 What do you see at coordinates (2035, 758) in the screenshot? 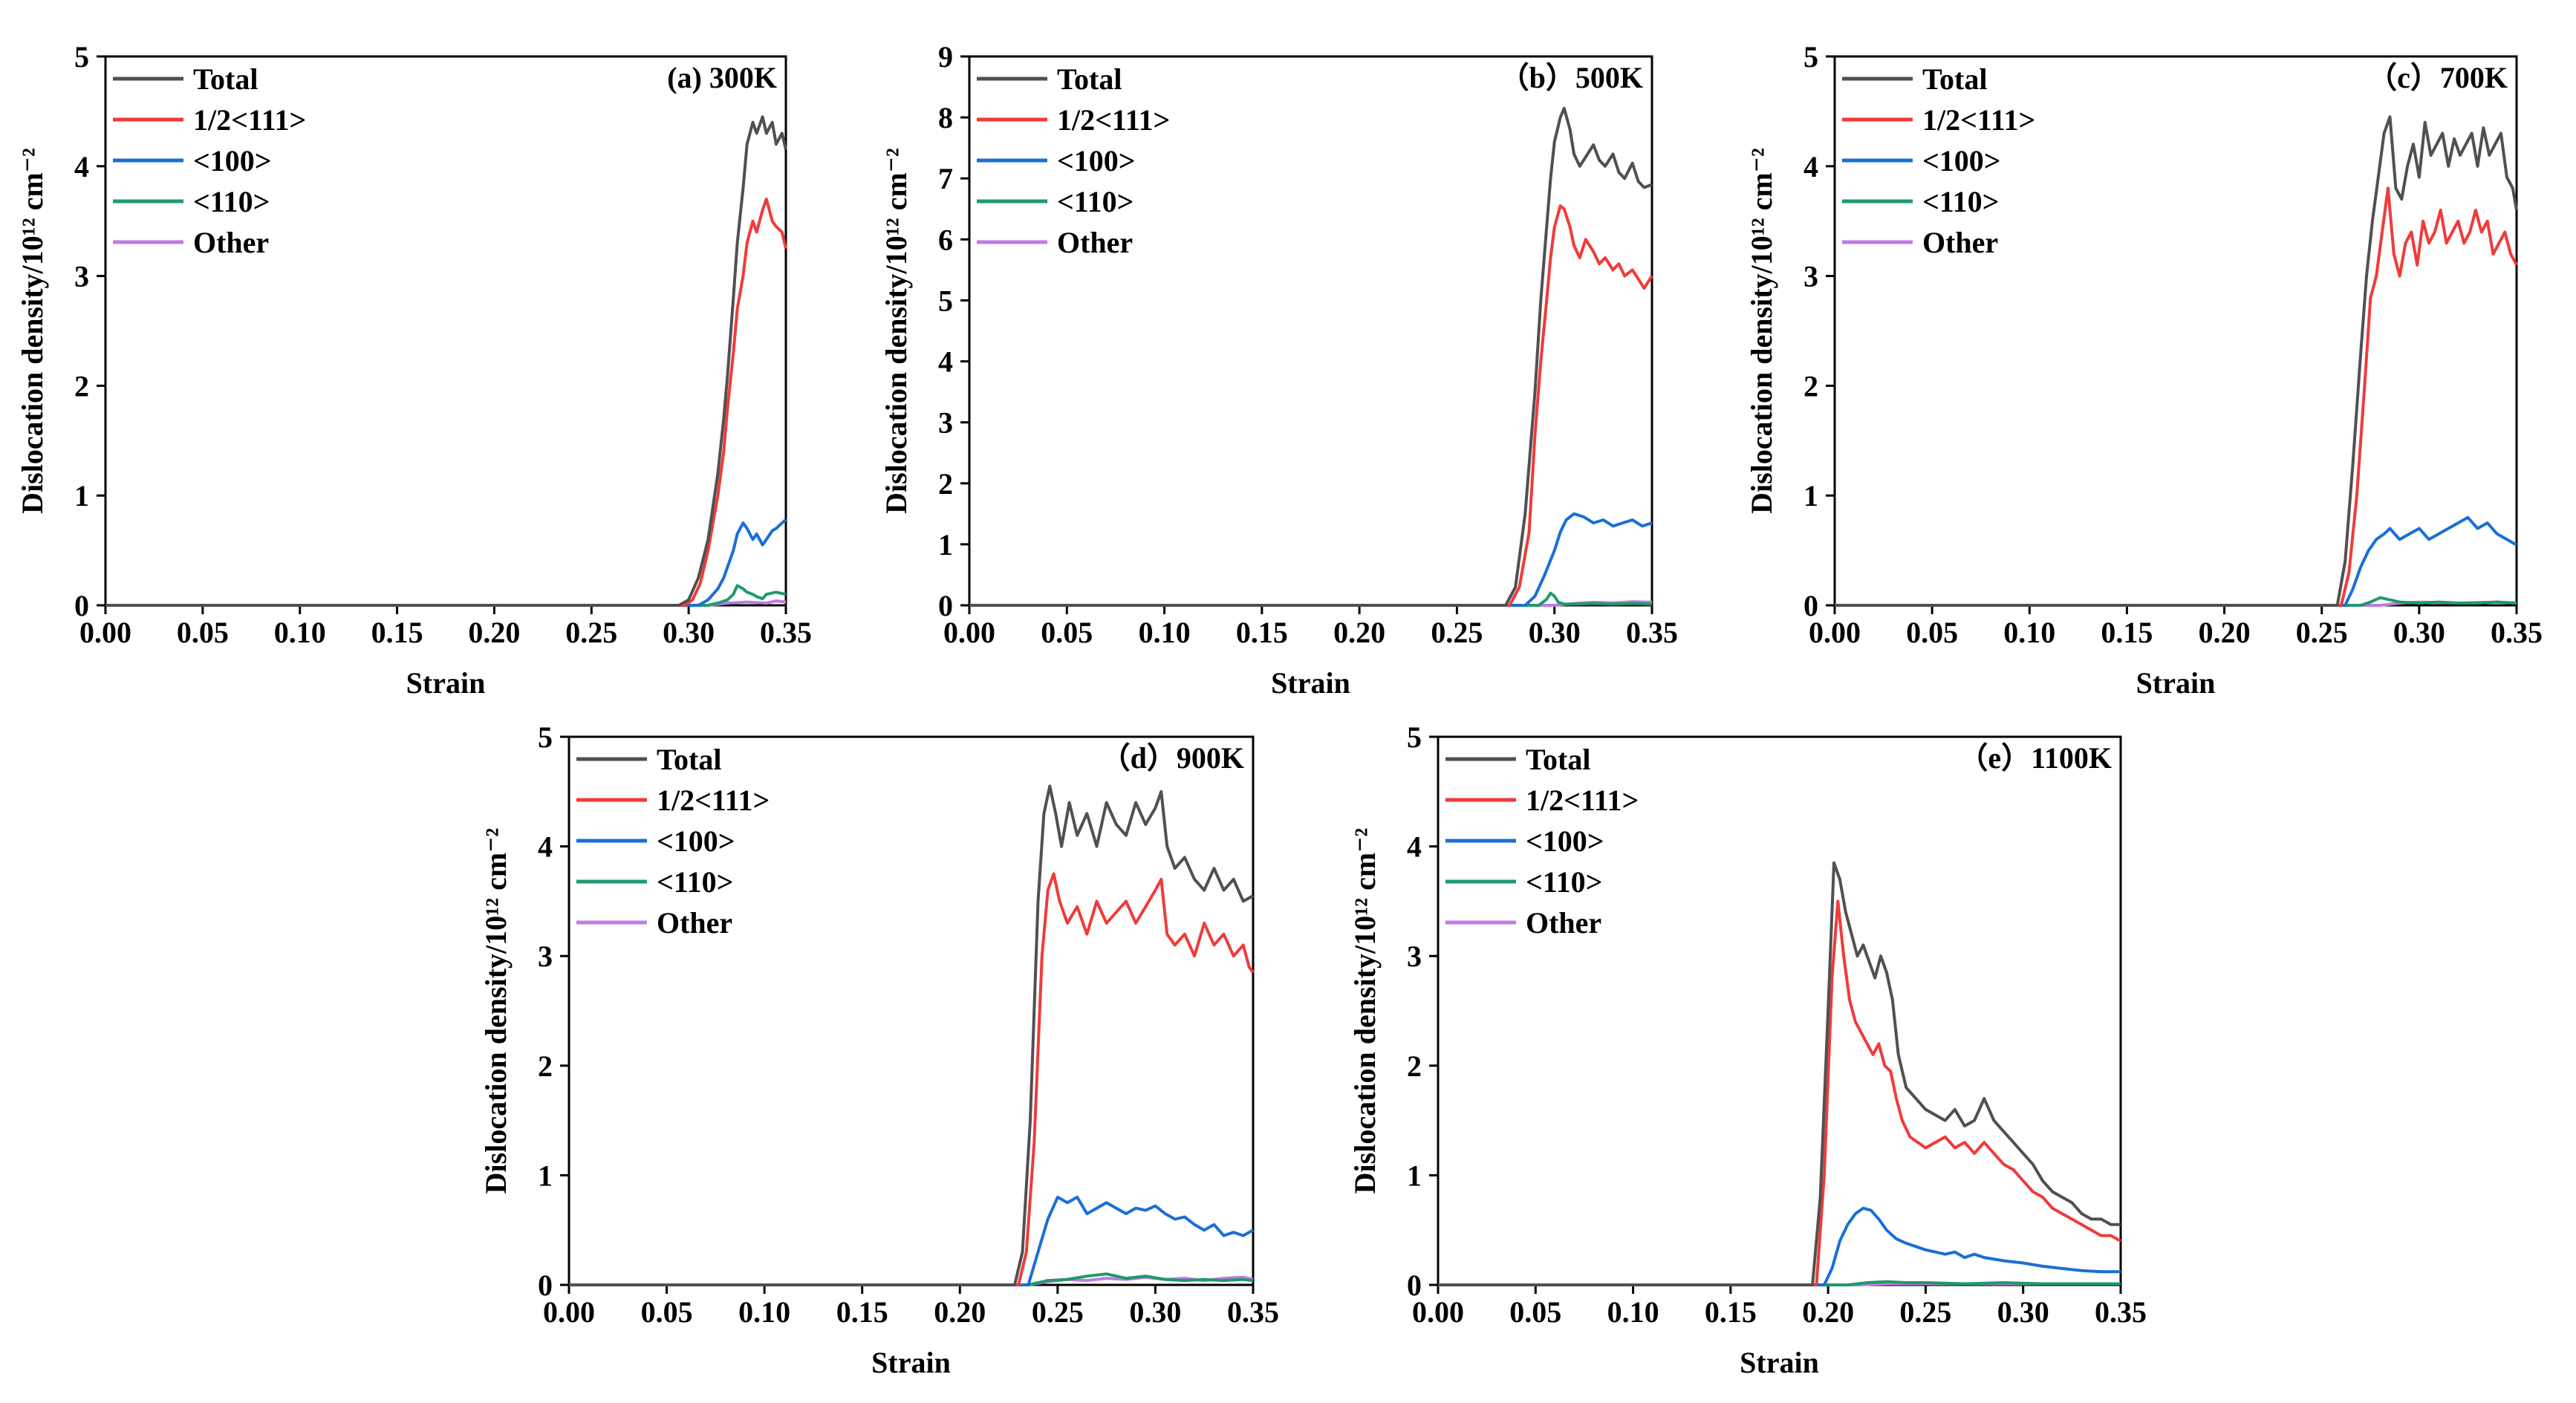
I see `panel-title: （e）1100K` at bounding box center [2035, 758].